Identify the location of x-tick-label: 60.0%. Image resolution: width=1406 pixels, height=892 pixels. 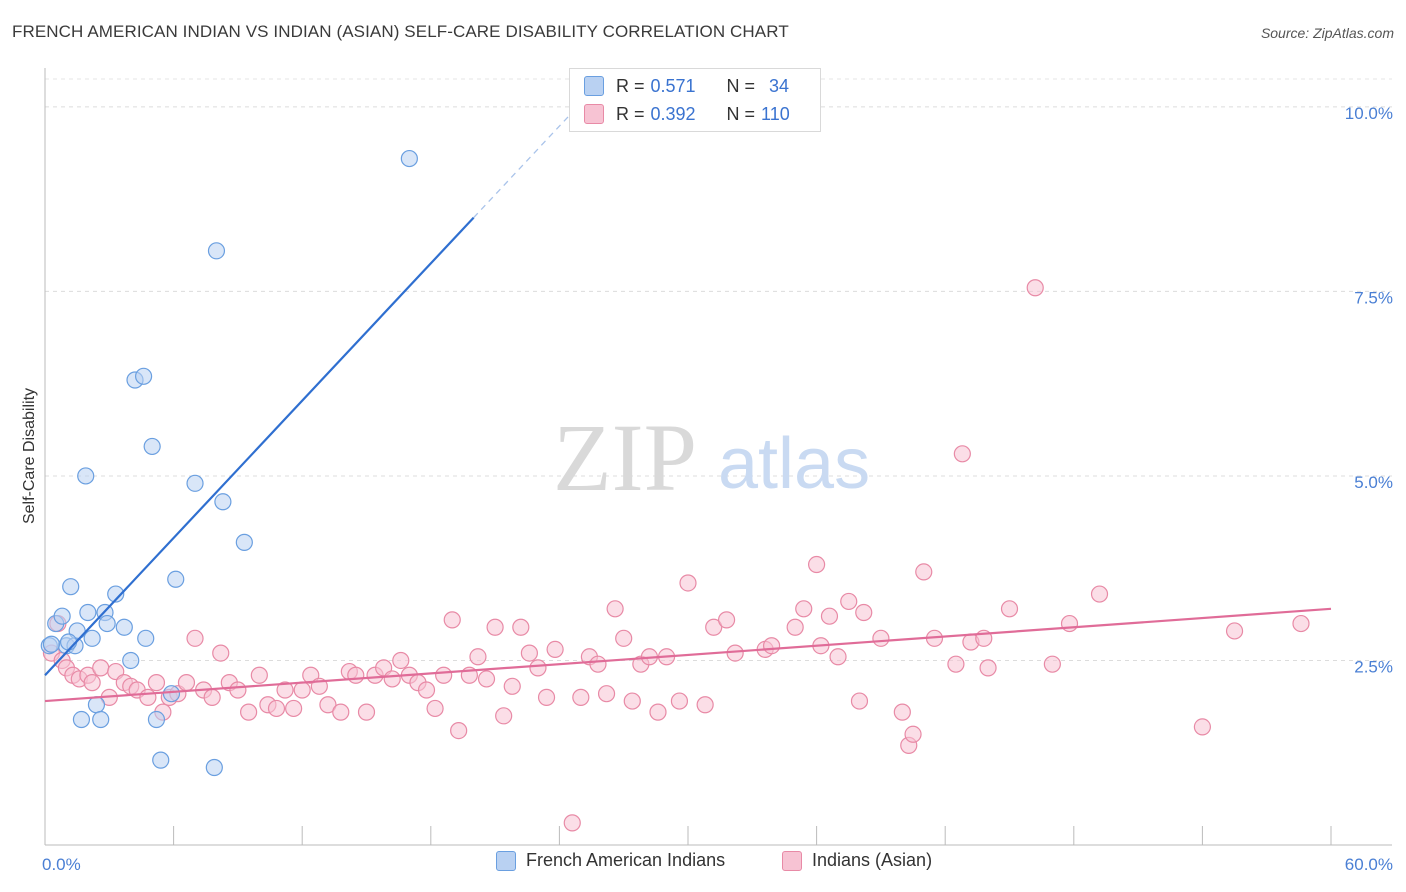
(1369, 864).